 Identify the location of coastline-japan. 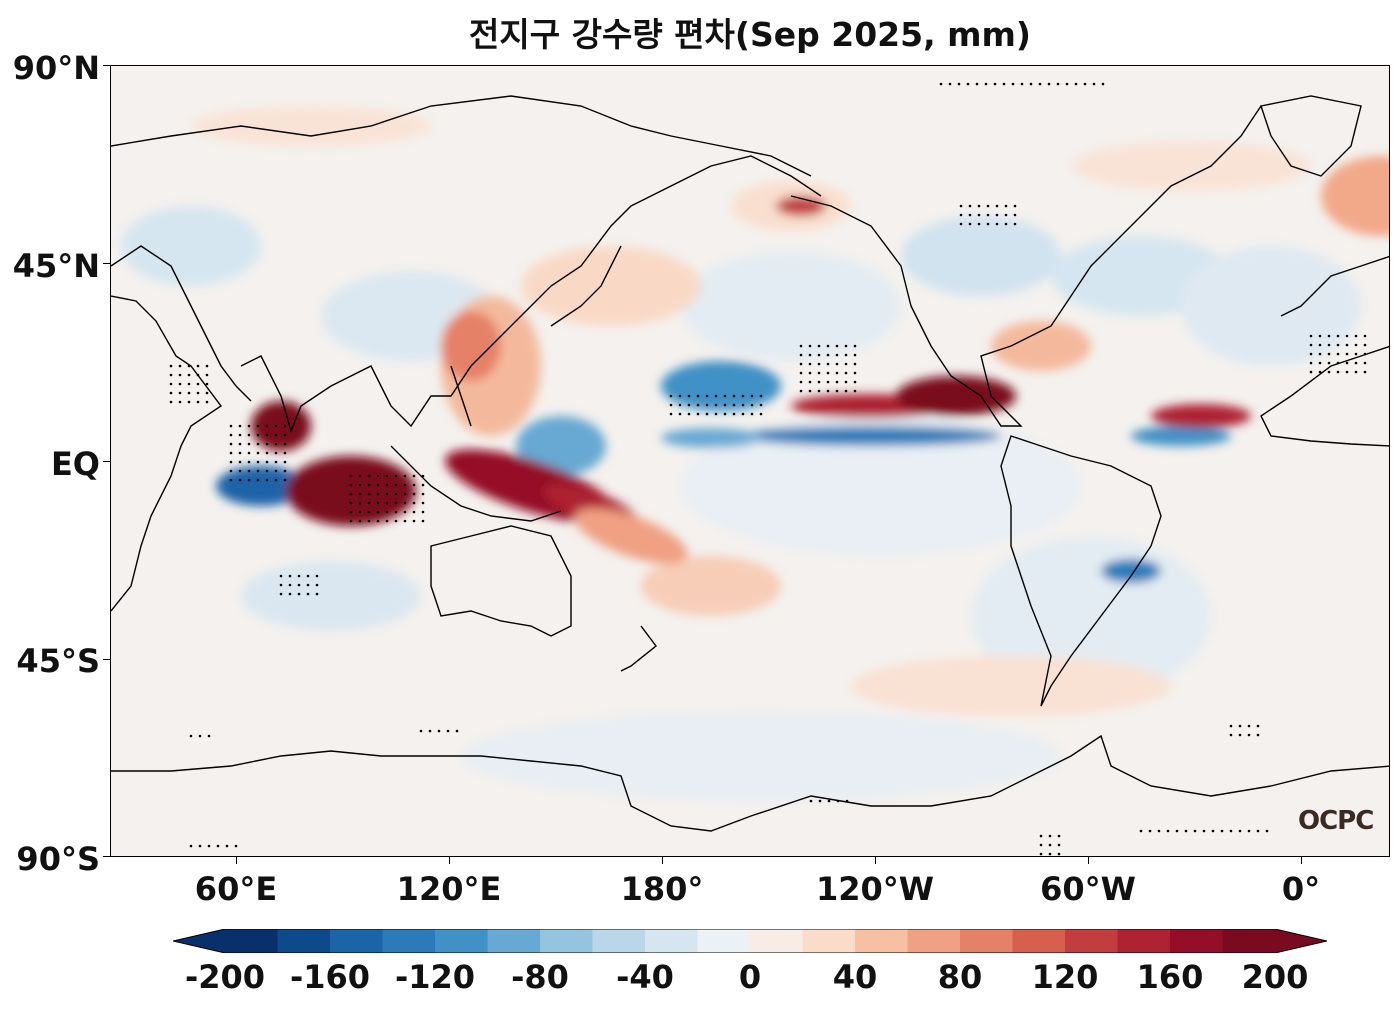
(586, 286).